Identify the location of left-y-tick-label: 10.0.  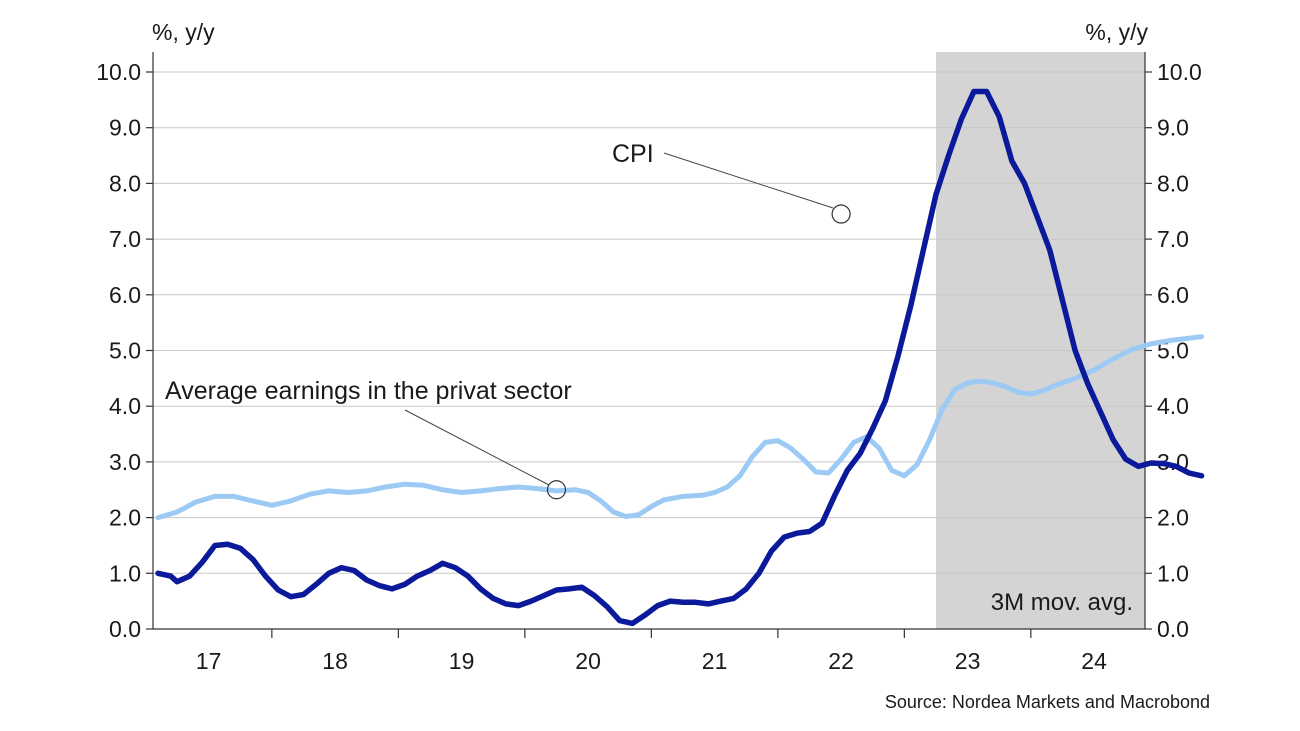
(118, 72).